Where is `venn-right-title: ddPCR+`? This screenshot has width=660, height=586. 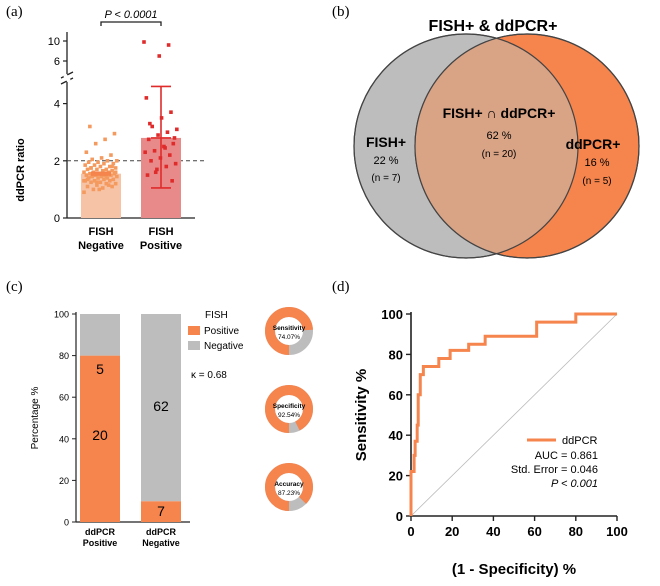 venn-right-title: ddPCR+ is located at coordinates (593, 144).